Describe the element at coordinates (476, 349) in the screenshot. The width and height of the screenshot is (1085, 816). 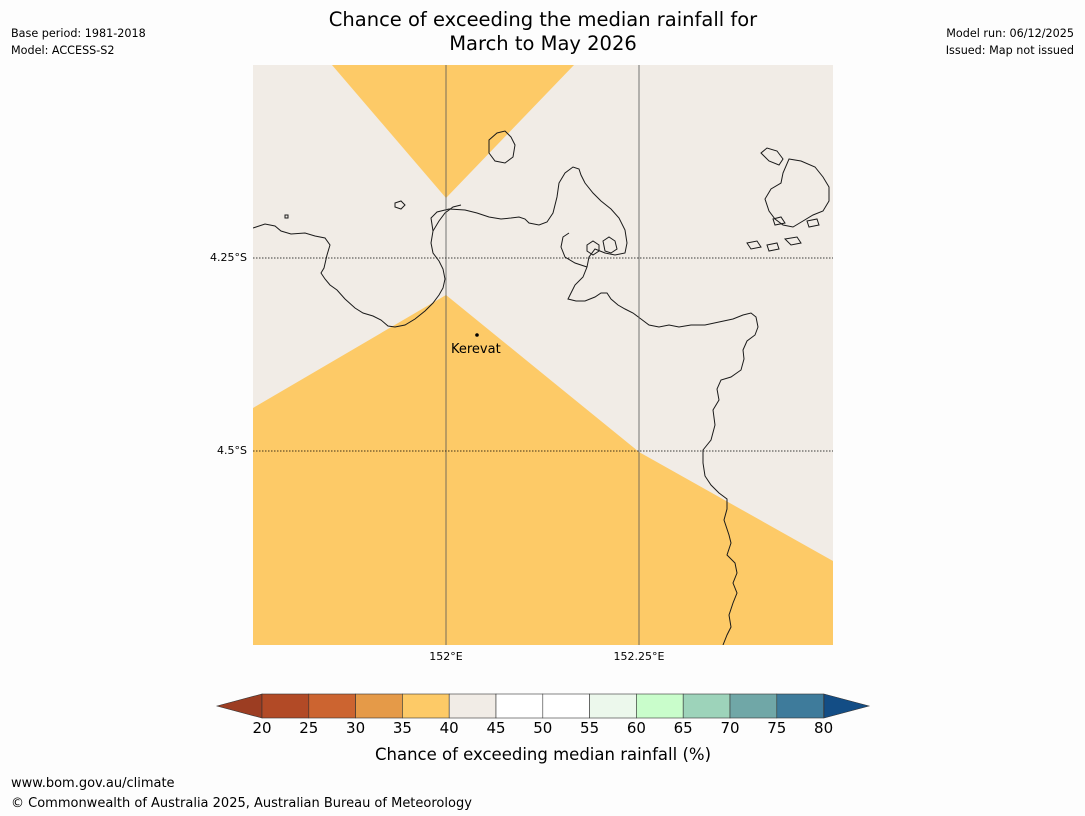
I see `town-label-kerevat: Kerevat` at that location.